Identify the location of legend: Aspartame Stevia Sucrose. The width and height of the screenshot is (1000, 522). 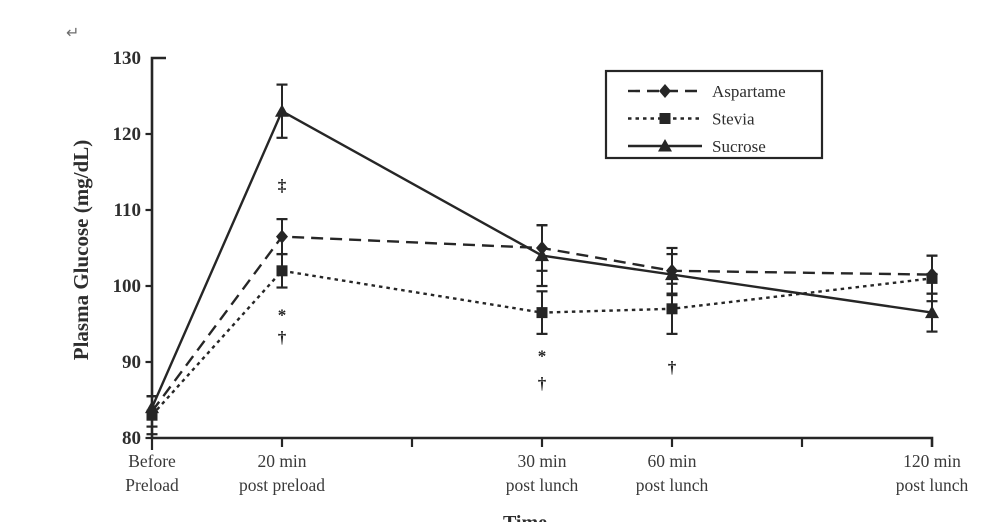
(714, 114).